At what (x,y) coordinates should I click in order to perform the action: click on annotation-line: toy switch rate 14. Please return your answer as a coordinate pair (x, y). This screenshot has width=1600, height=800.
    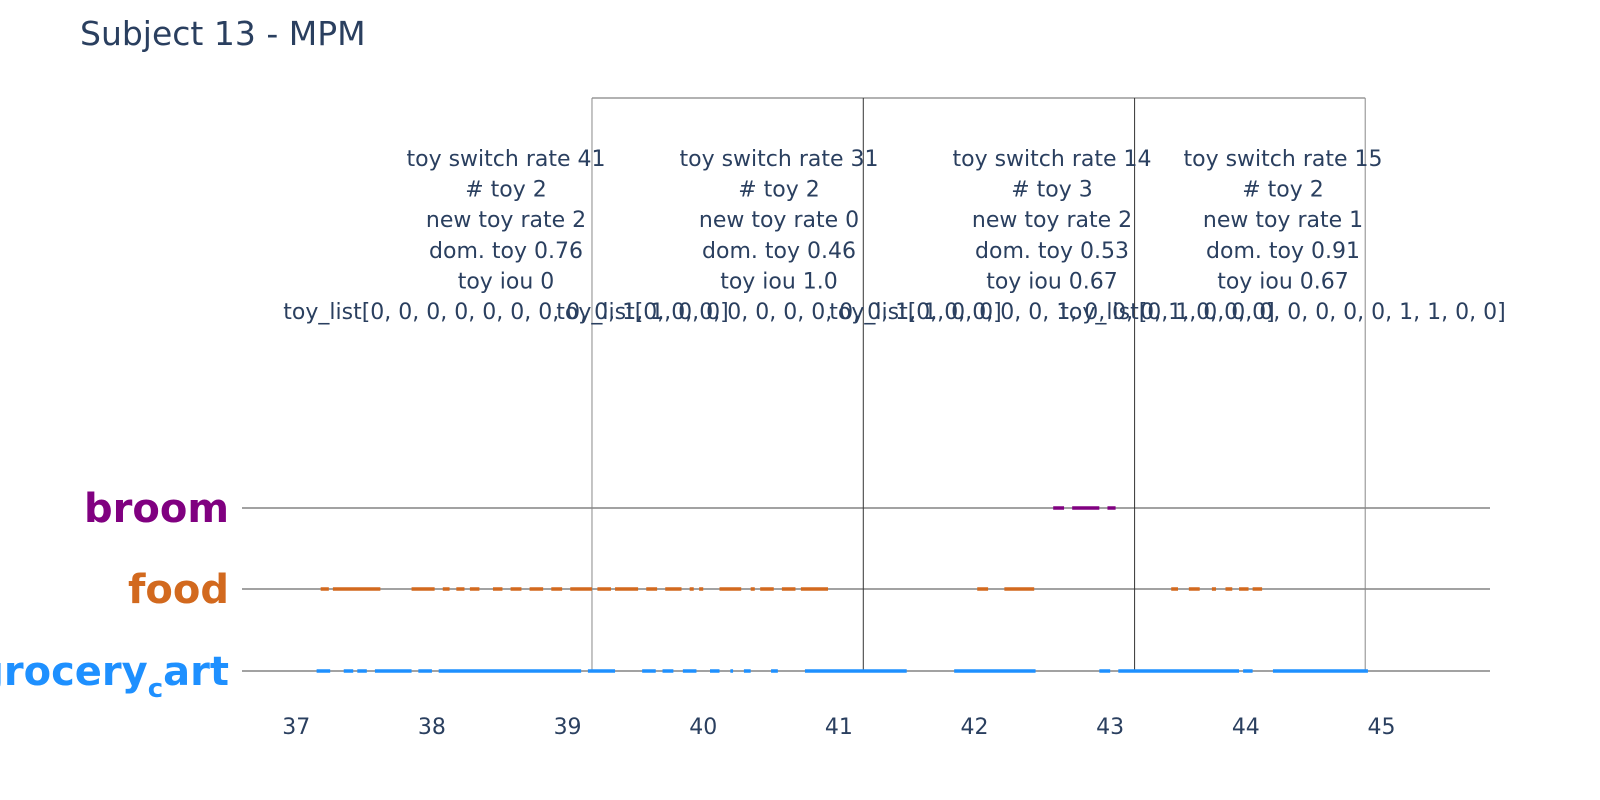
    Looking at the image, I should click on (1052, 159).